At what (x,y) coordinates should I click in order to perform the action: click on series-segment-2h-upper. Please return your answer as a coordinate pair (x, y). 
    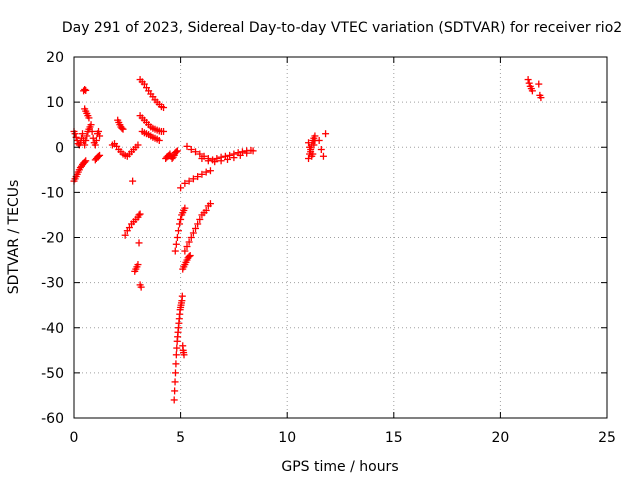
    Looking at the image, I should click on (120, 124).